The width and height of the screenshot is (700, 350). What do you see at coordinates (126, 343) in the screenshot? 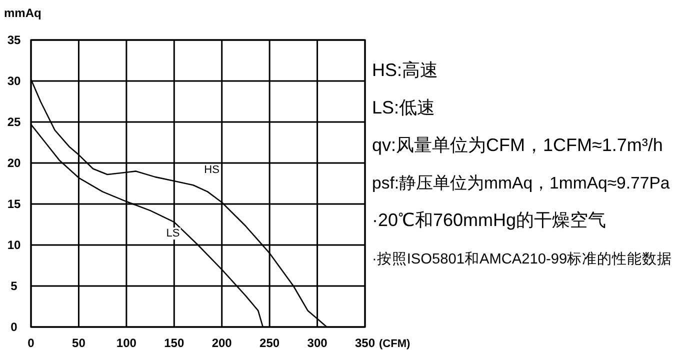
I see `x-tick-label: 100` at bounding box center [126, 343].